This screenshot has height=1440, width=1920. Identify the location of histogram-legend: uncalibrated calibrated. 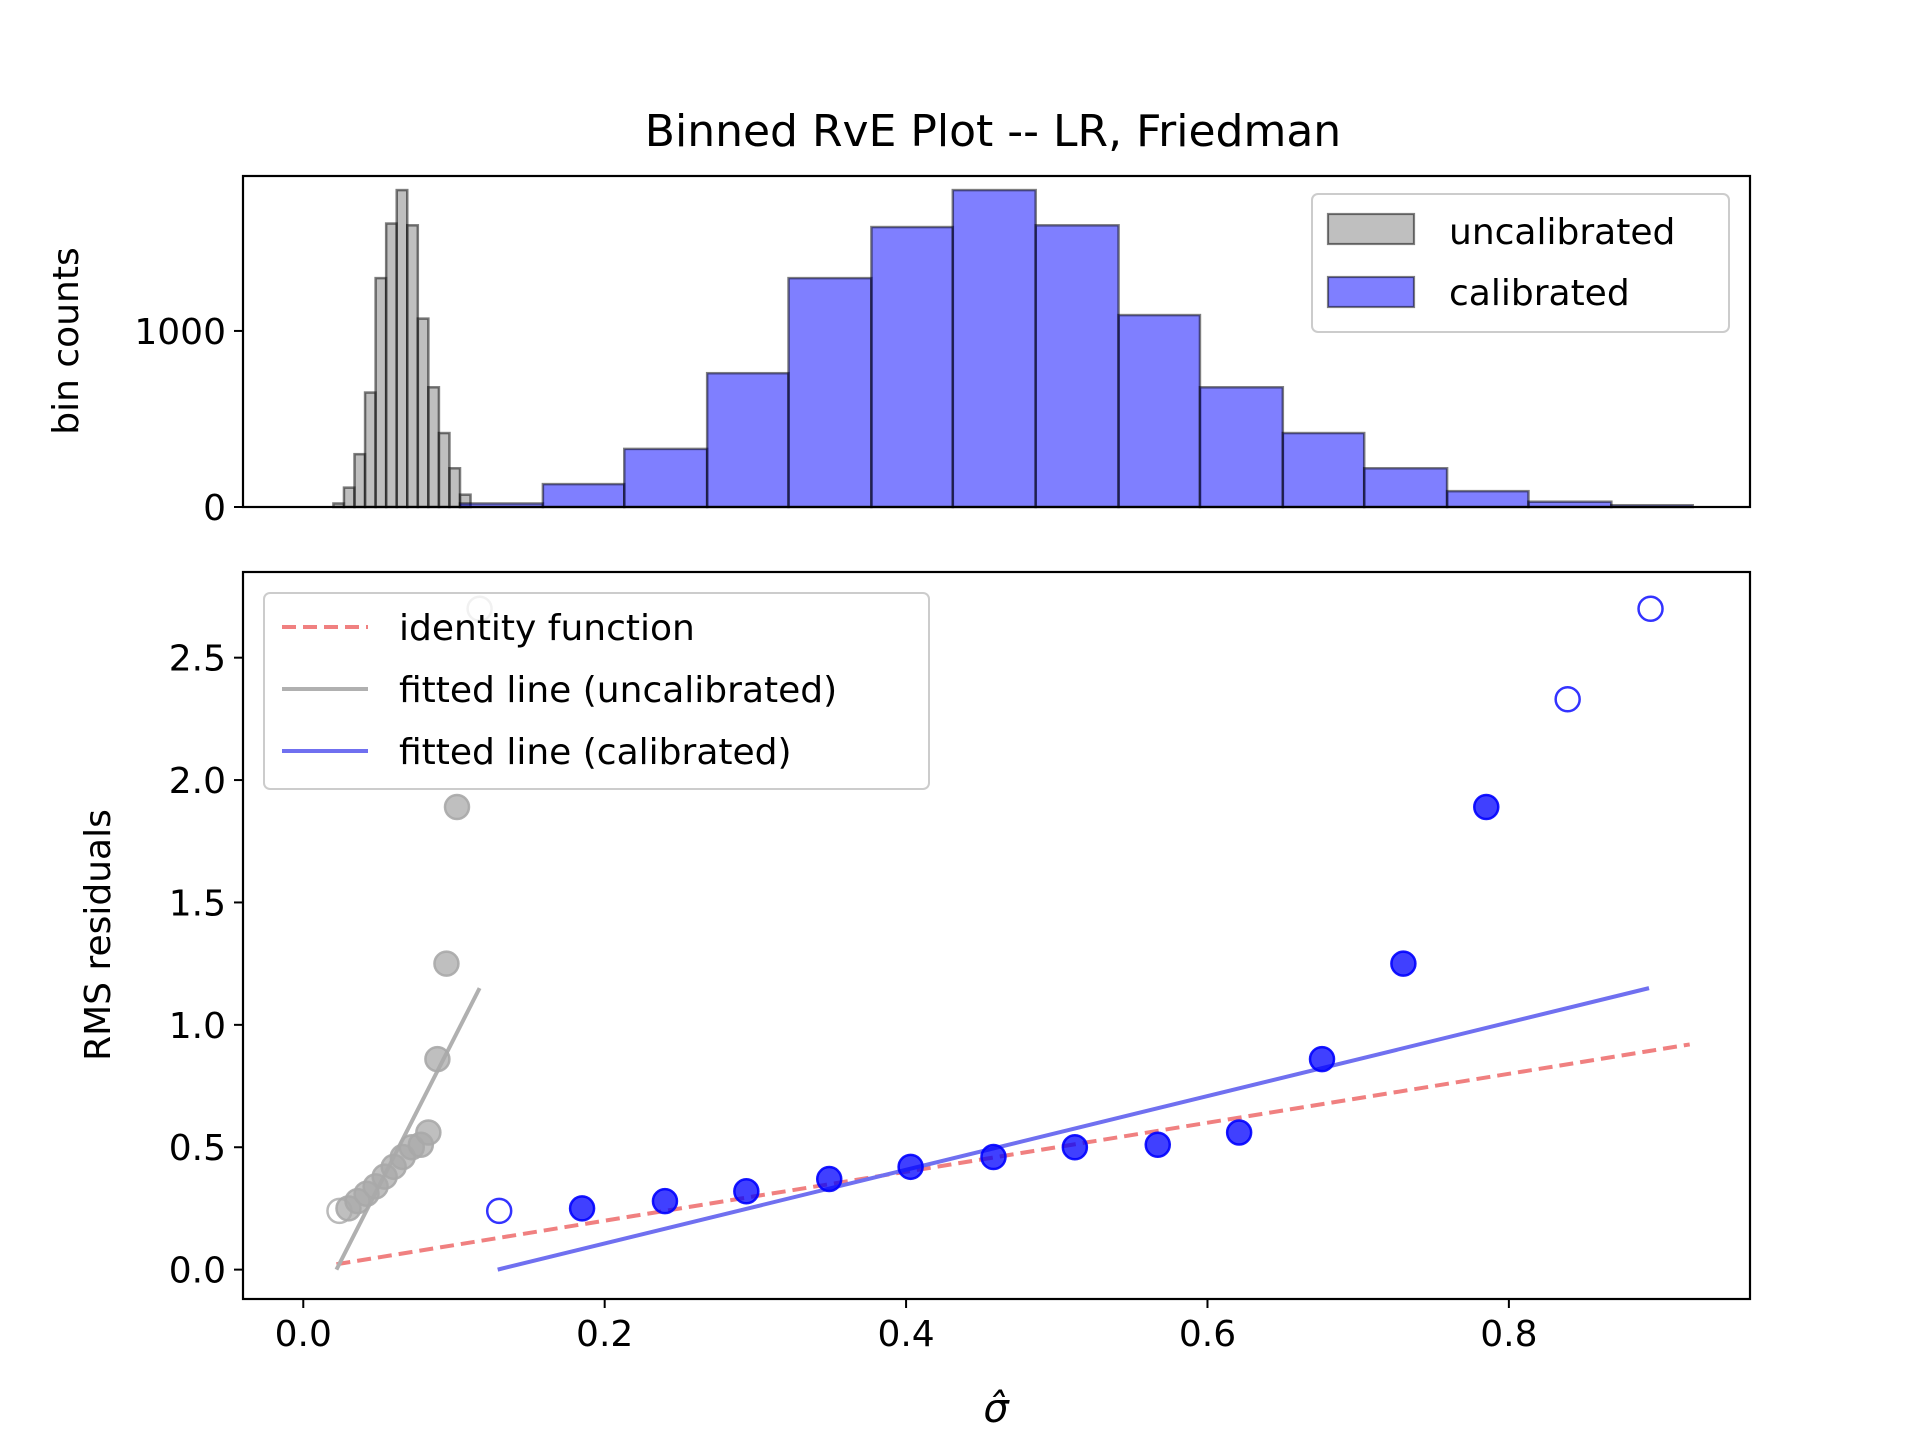
(1520, 263).